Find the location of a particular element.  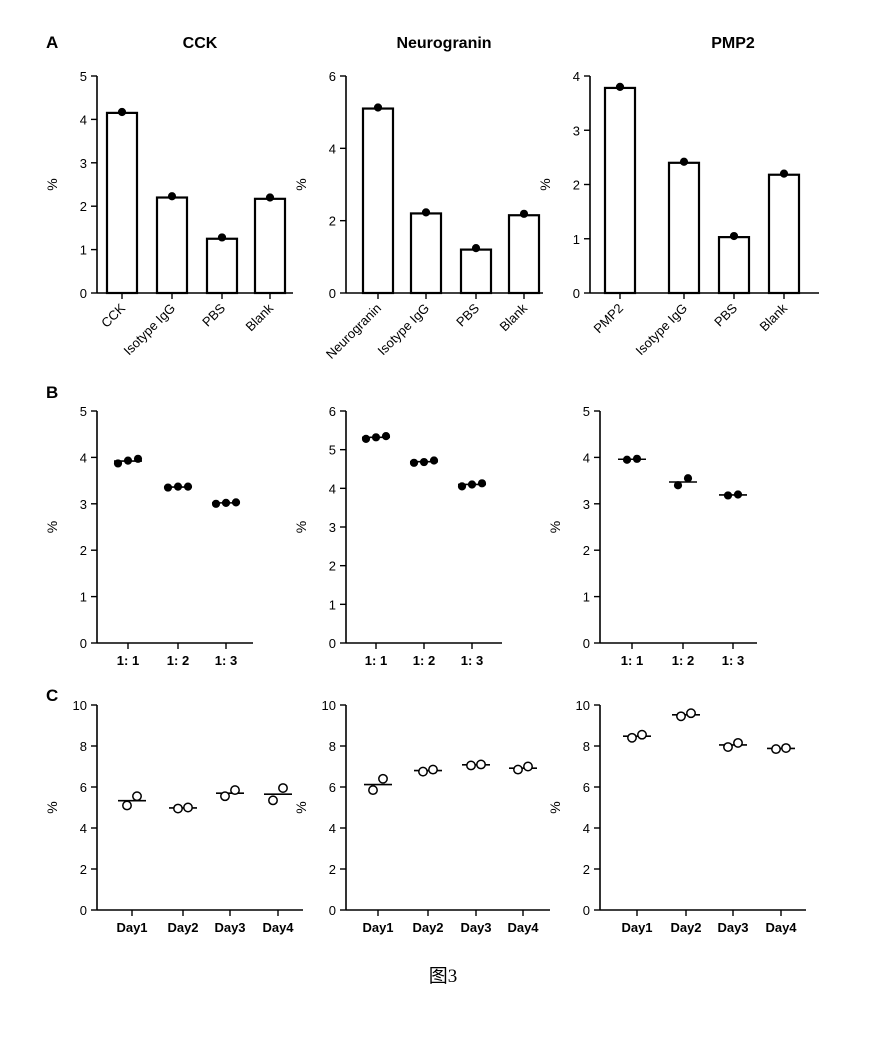

y-tick-label-c1-4: 8 is located at coordinates (83, 746).